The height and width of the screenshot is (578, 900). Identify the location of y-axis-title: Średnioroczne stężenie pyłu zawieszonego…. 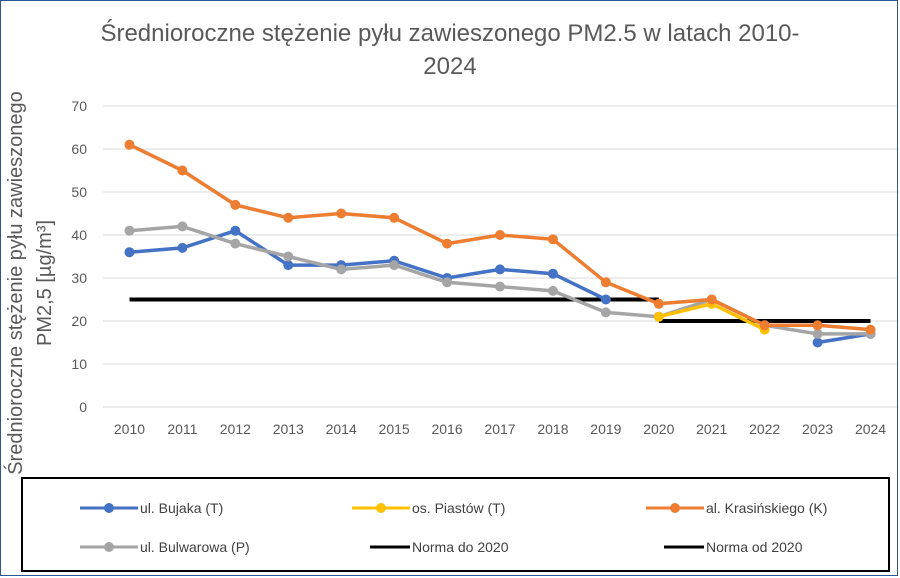
(29, 283).